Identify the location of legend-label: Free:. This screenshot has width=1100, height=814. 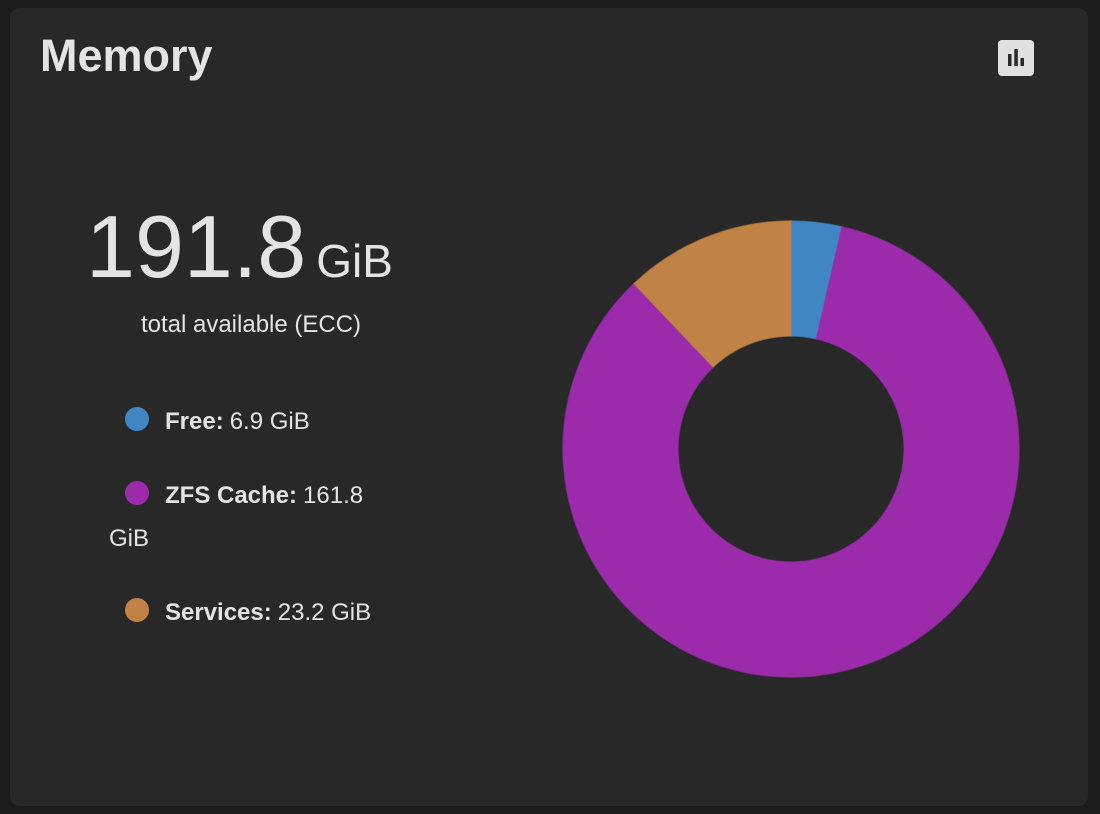
(194, 421).